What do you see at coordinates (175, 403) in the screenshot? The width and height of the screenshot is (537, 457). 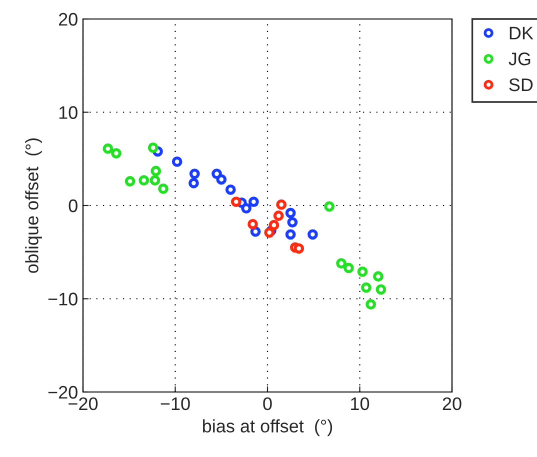 I see `x-tick-label: −10` at bounding box center [175, 403].